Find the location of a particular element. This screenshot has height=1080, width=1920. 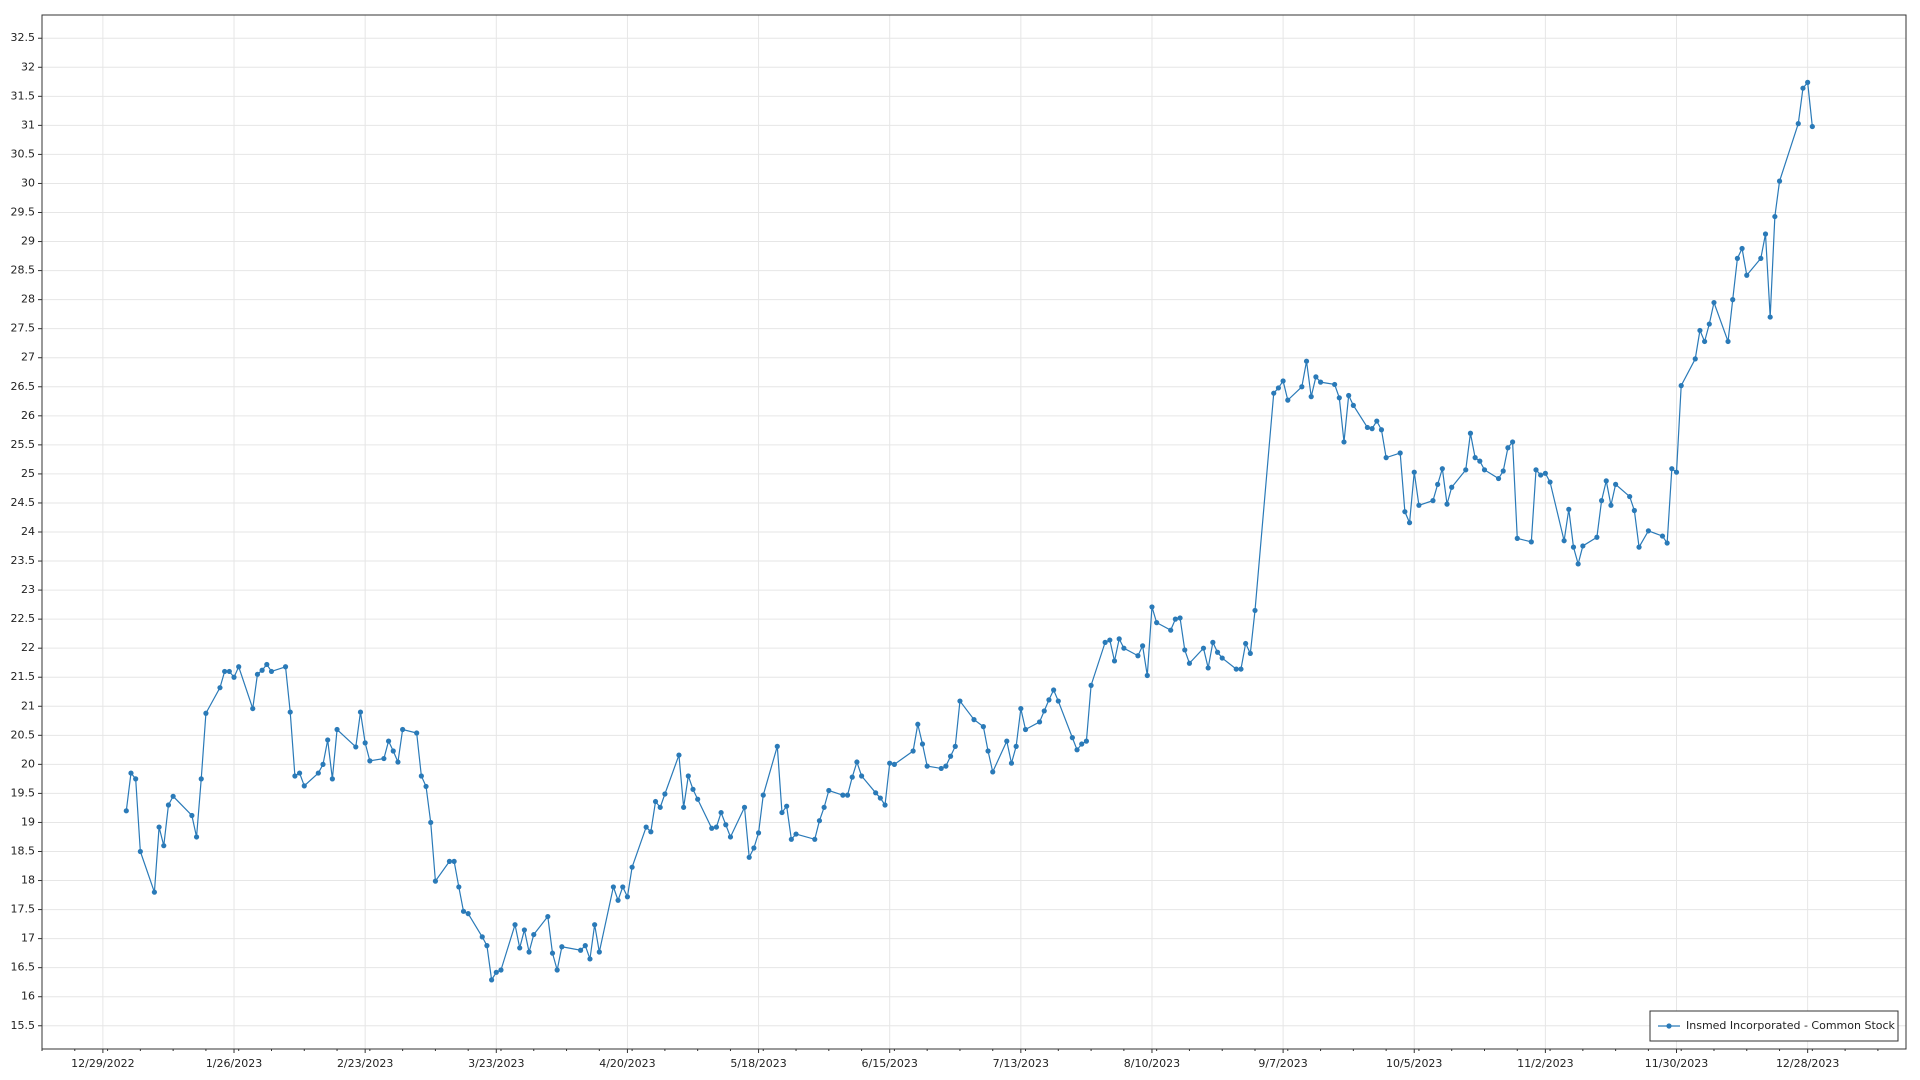

x-tick-label: 11/2/2023 is located at coordinates (1545, 1063).